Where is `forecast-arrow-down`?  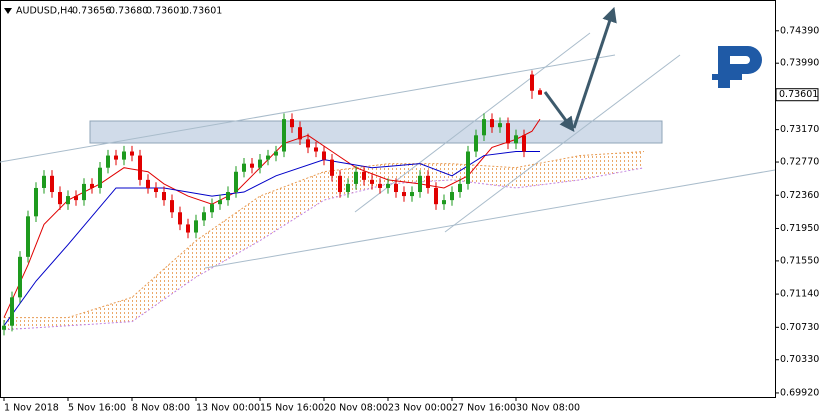
forecast-arrow-down is located at coordinates (559, 112).